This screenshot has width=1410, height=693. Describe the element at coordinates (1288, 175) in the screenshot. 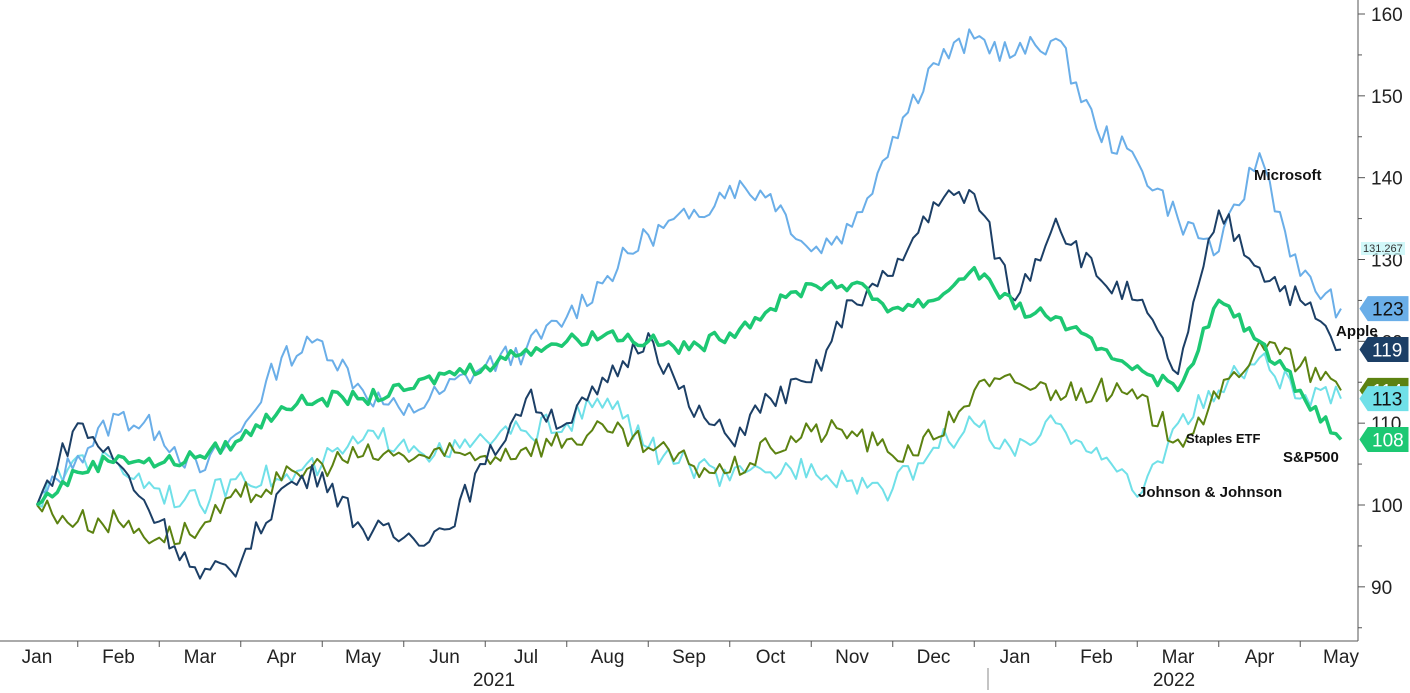

I see `label-microsoft: Microsoft` at that location.